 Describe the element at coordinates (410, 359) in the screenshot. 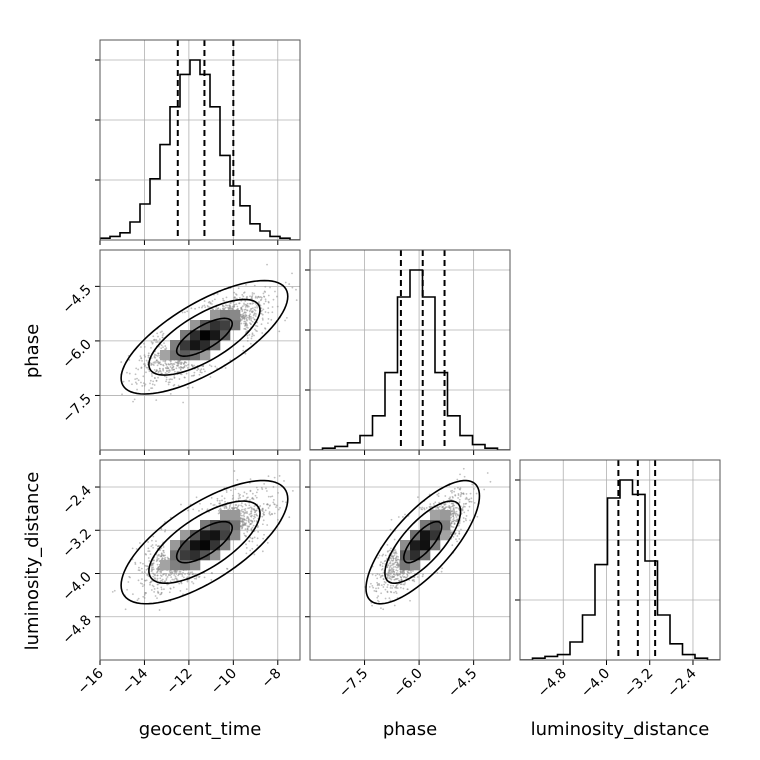

I see `hist-step-line` at that location.